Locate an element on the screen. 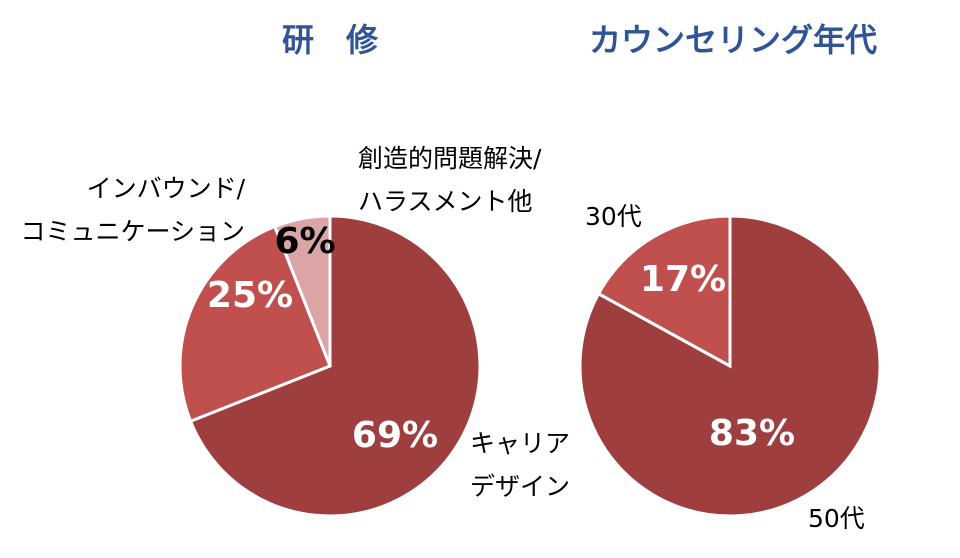 The image size is (960, 558). value-label: 6% is located at coordinates (304, 241).